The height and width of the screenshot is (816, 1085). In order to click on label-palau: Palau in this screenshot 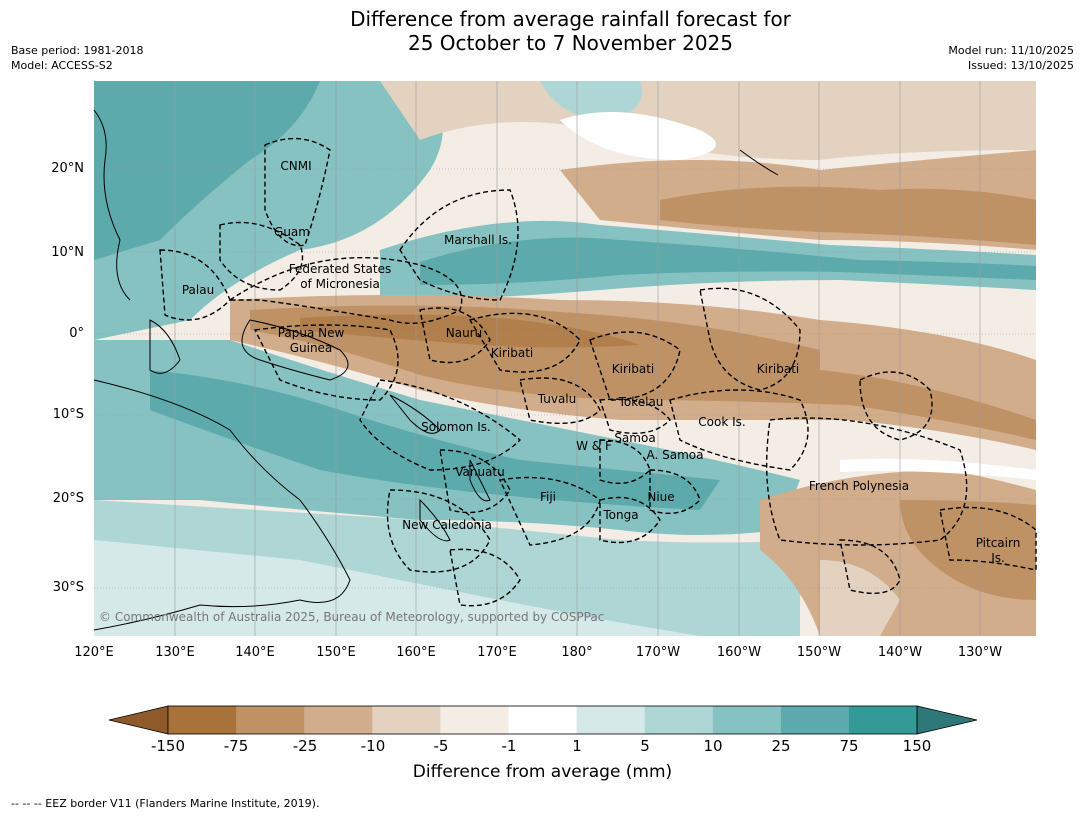, I will do `click(198, 290)`.